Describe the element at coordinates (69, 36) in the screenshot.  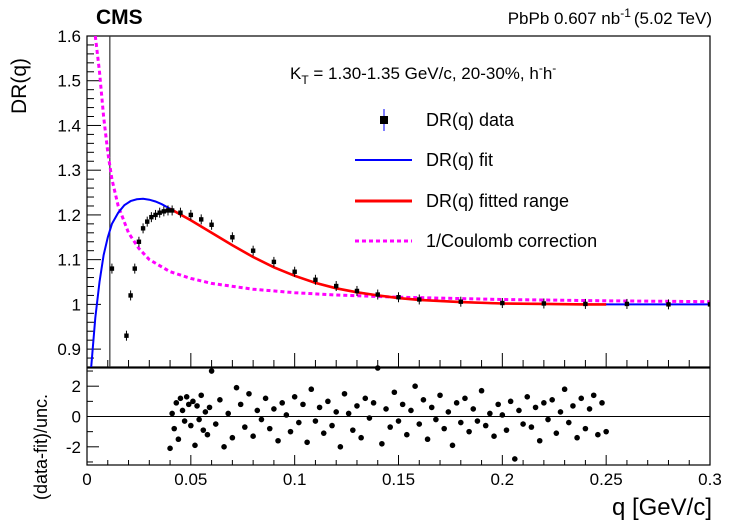
I see `upper-y-tick-label: 1.6` at that location.